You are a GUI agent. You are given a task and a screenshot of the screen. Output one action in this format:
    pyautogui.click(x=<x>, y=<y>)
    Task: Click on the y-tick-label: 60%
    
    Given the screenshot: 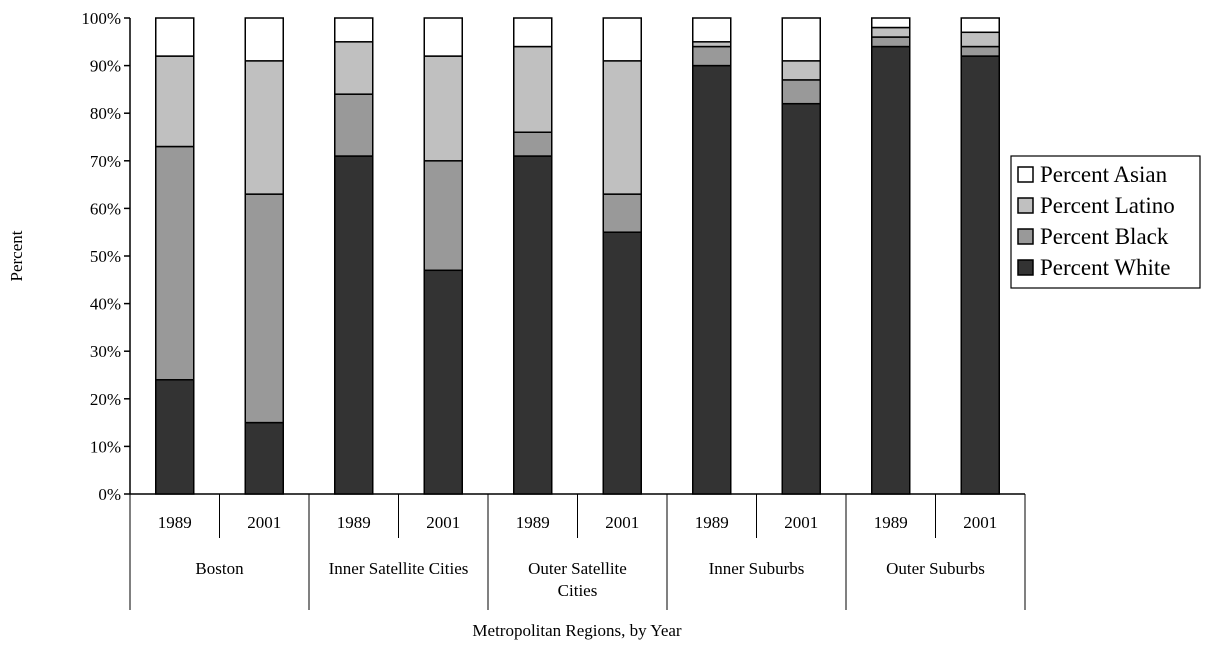 What is the action you would take?
    pyautogui.click(x=105, y=208)
    